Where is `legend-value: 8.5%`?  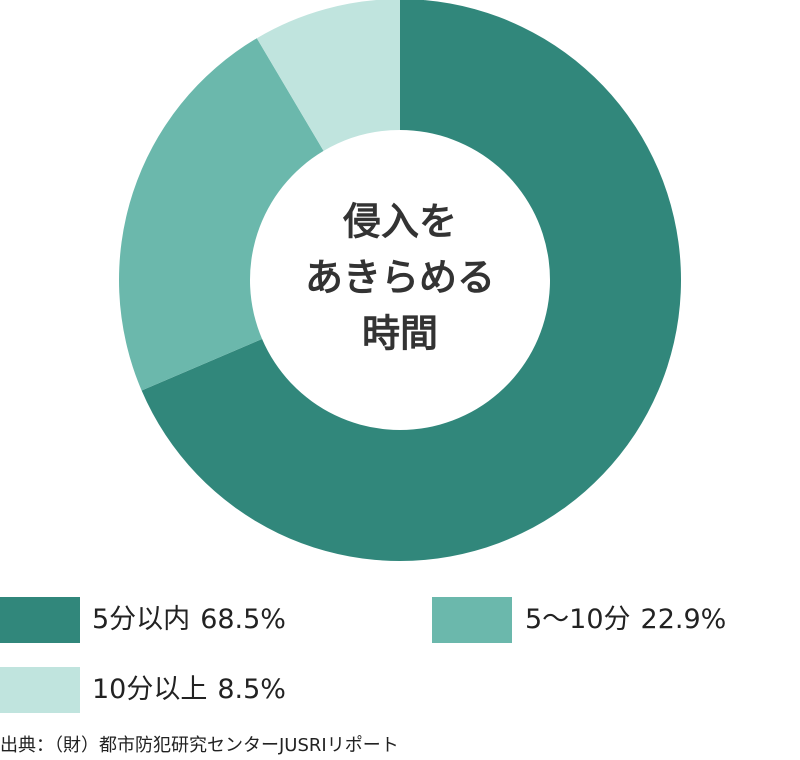
legend-value: 8.5% is located at coordinates (251, 689).